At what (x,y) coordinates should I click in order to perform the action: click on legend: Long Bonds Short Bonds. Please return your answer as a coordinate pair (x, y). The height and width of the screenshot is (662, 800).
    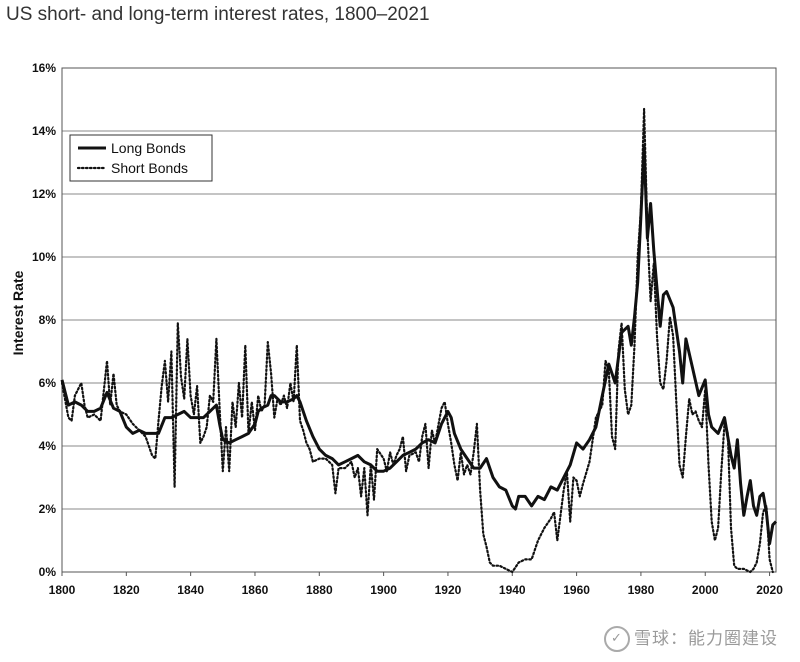
    Looking at the image, I should click on (141, 158).